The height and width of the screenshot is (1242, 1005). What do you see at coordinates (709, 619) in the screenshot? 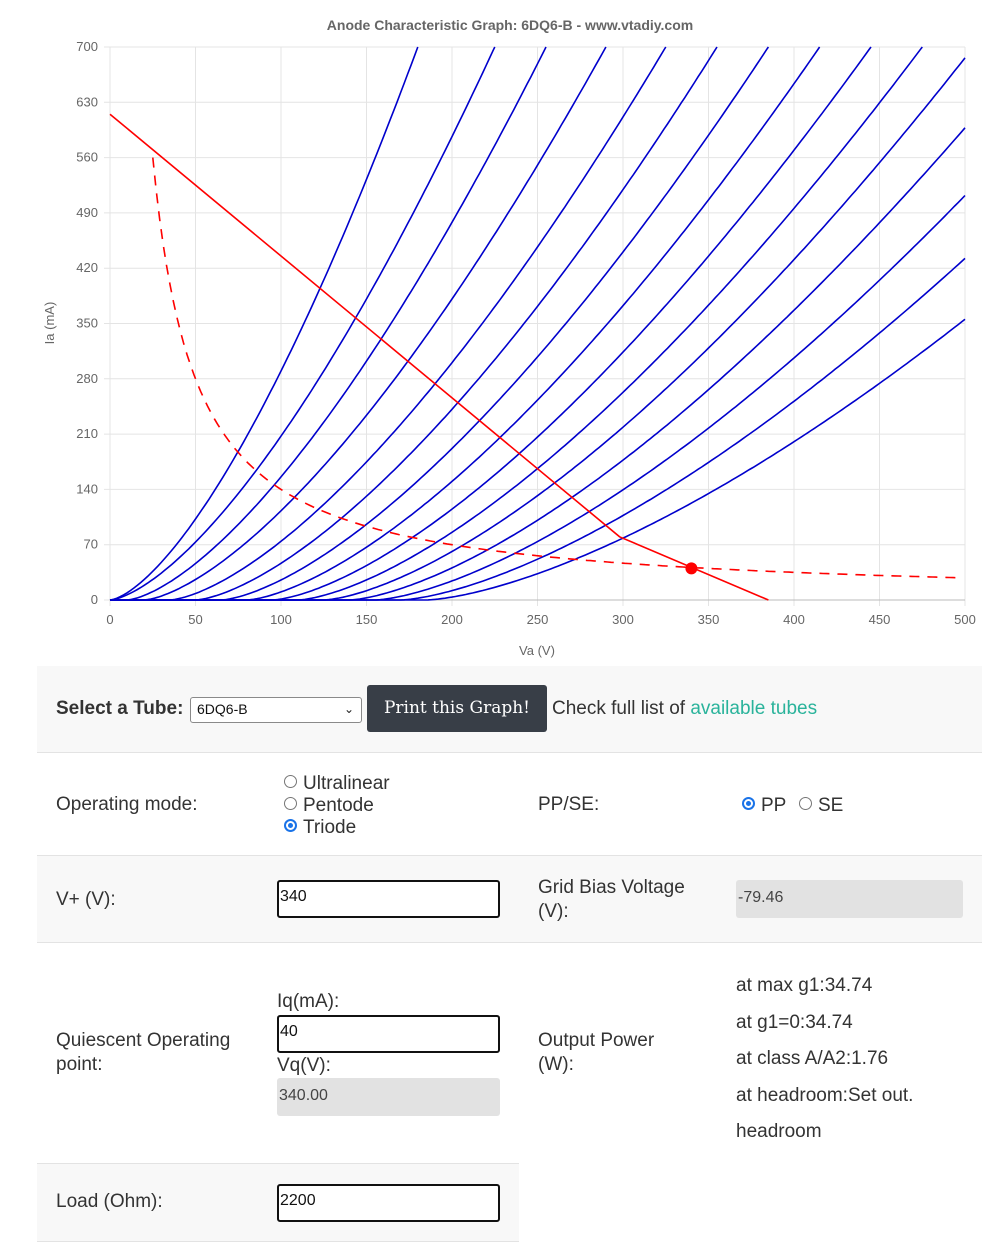
I see `x-tick-label: 350` at bounding box center [709, 619].